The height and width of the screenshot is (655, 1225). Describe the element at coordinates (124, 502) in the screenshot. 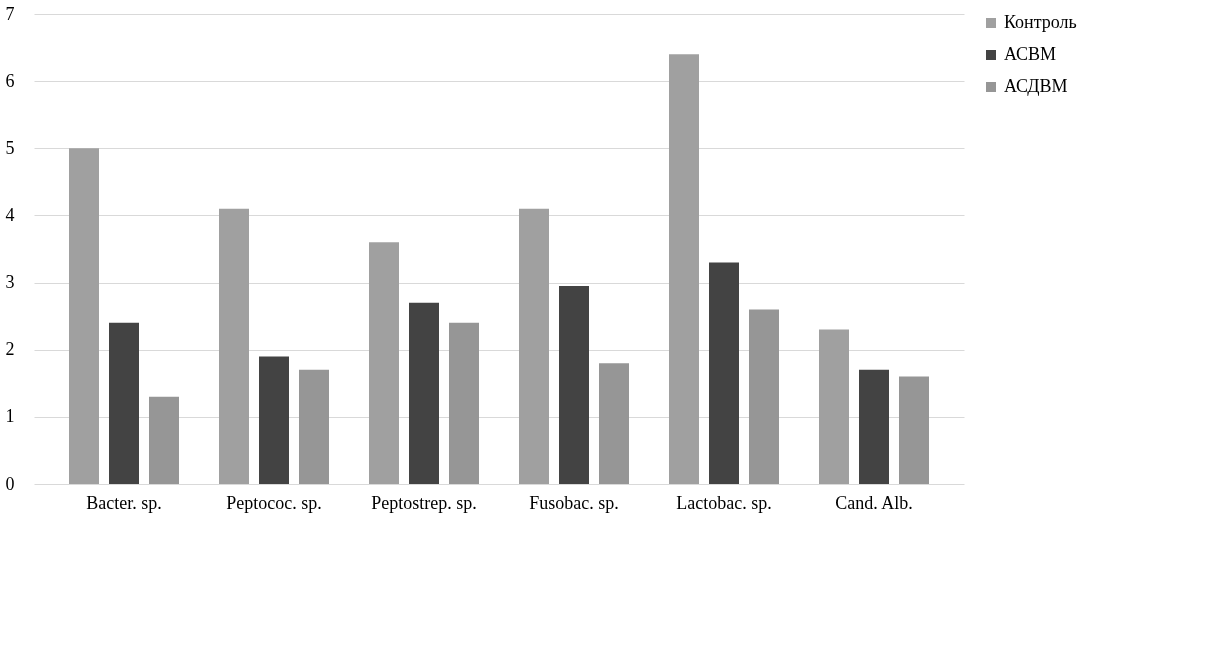

I see `x-tick-label: Bacter. sp.` at that location.